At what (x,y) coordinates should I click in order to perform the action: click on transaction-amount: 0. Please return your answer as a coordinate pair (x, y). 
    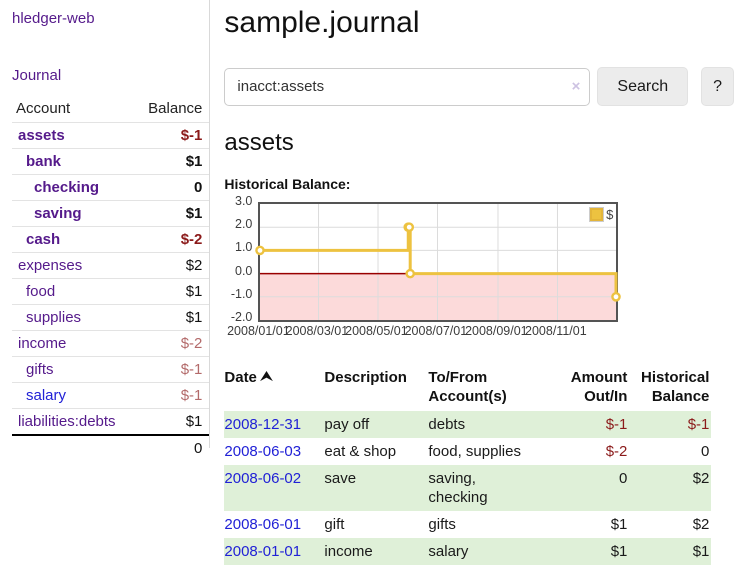
    Looking at the image, I should click on (623, 478).